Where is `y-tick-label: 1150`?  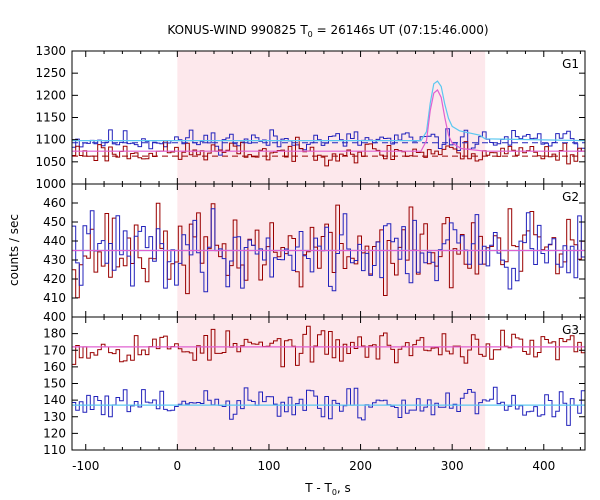 y-tick-label: 1150 is located at coordinates (50, 118).